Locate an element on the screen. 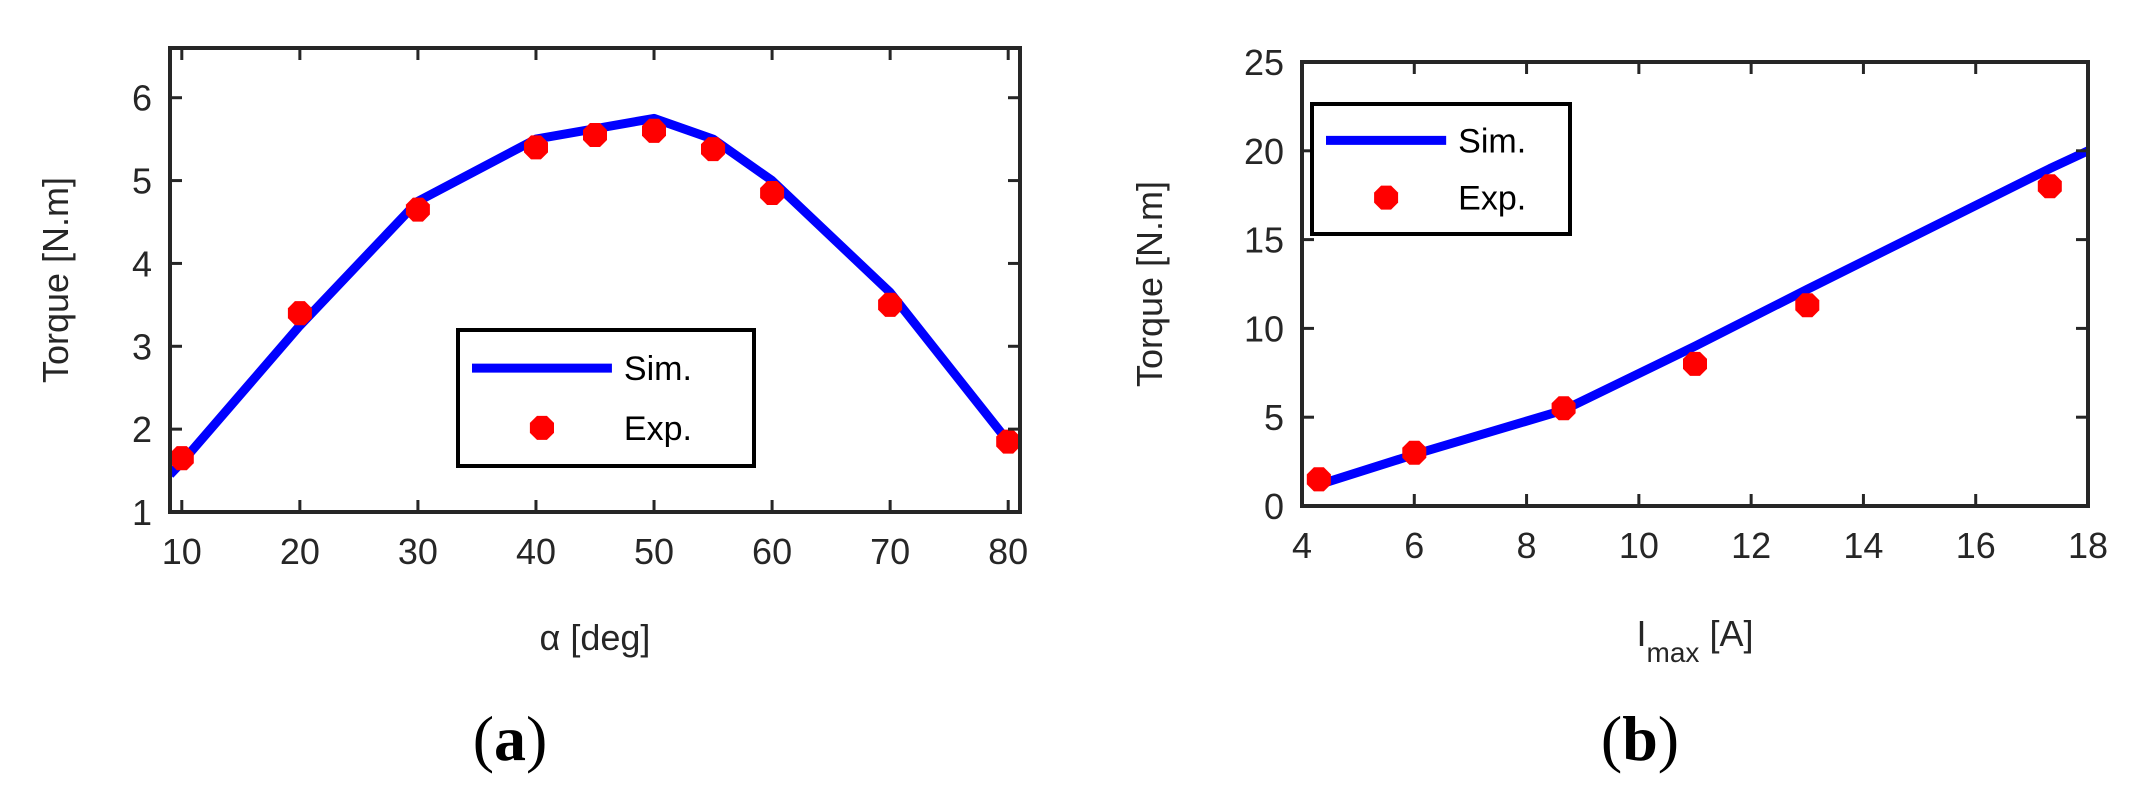  y-tick-label: 10 is located at coordinates (1264, 328).